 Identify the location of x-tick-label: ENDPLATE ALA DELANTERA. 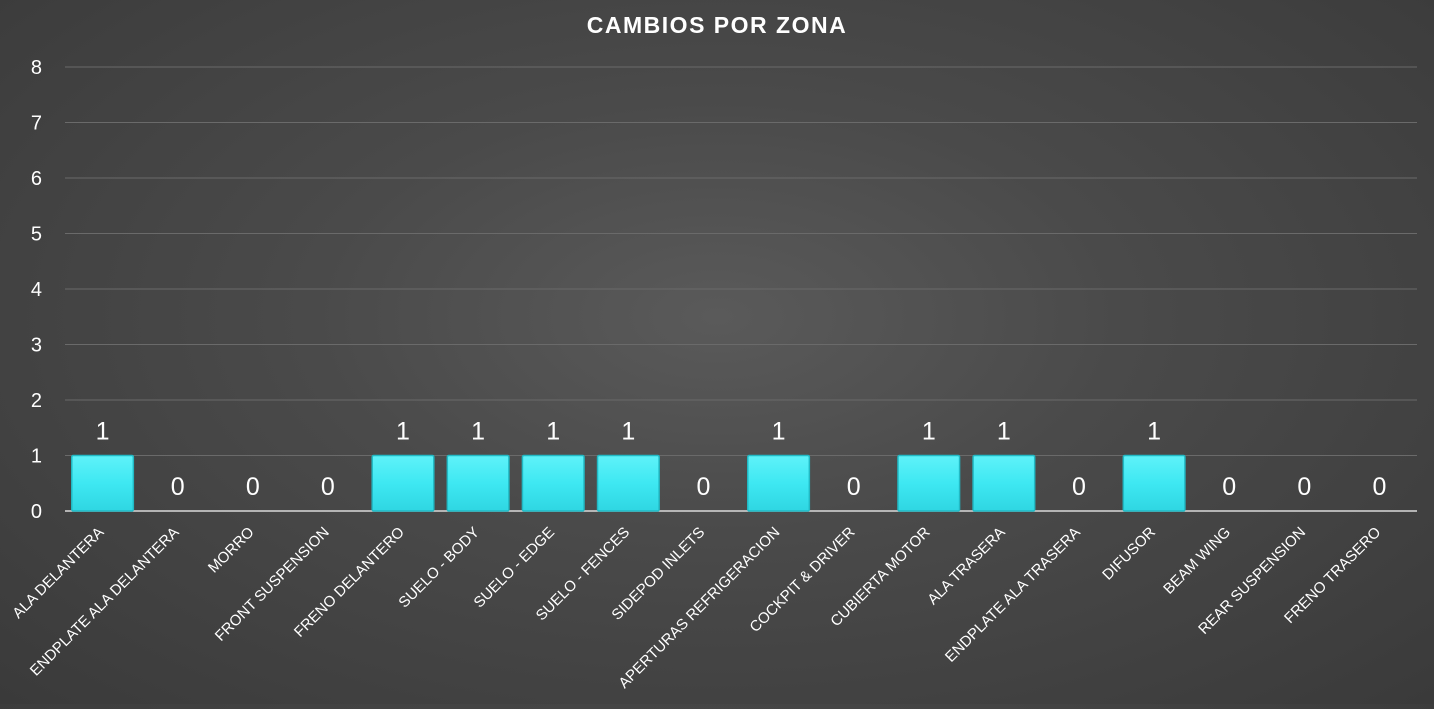
(105, 602).